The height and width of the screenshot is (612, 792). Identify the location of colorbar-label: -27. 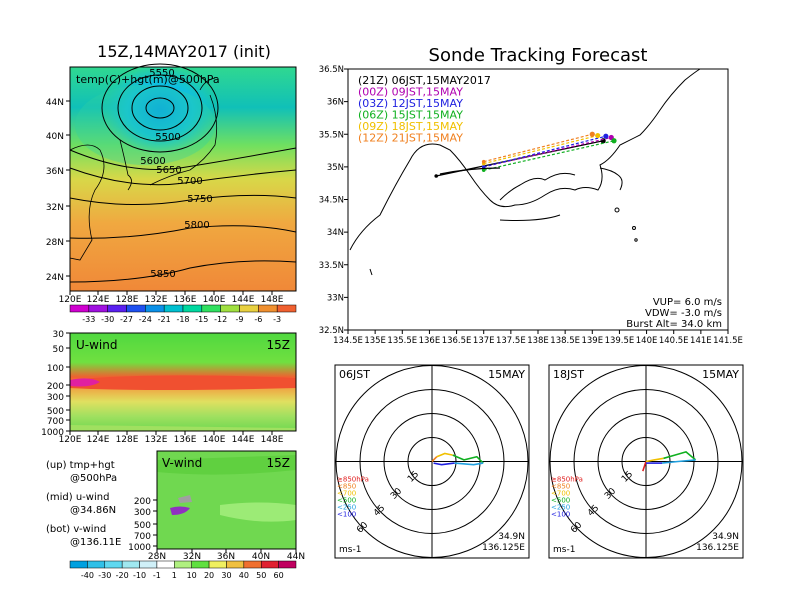
(126, 319).